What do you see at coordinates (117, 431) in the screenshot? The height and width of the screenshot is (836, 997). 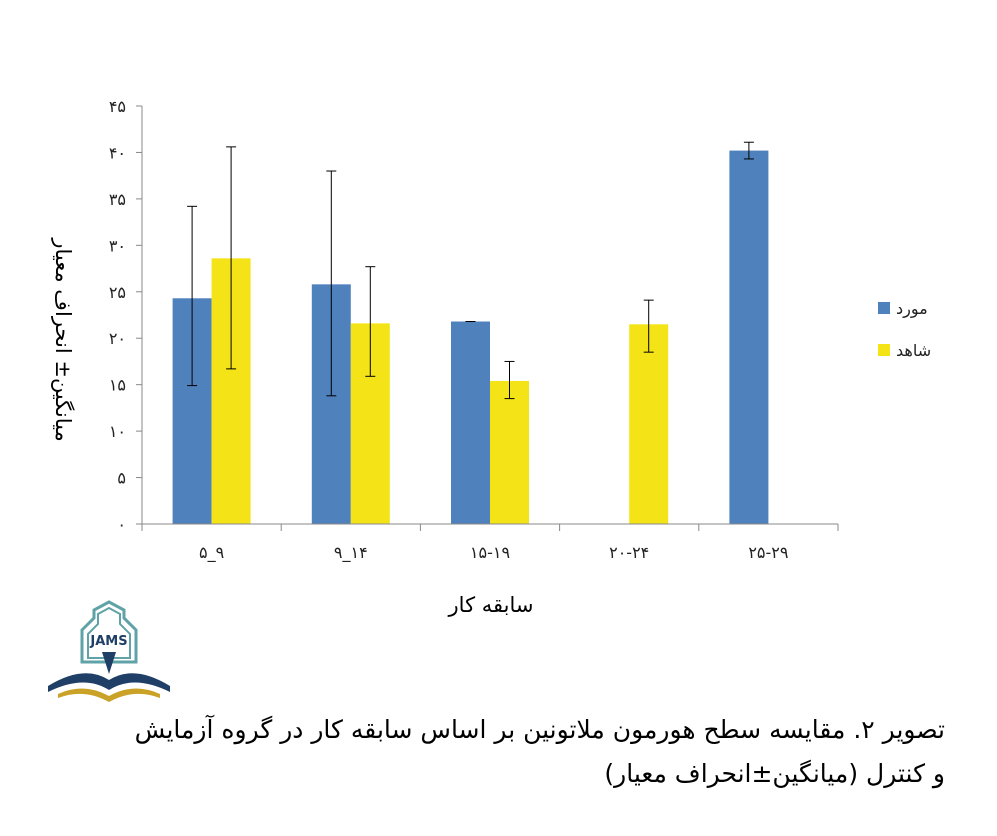 I see `y-tick-label: ۱۰` at bounding box center [117, 431].